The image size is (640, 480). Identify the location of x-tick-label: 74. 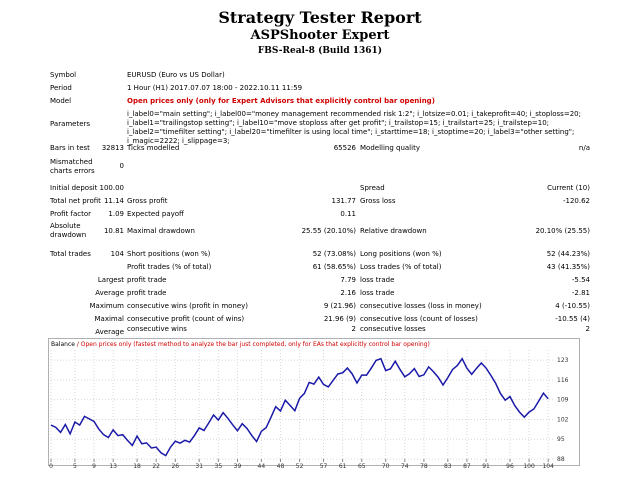
(405, 466).